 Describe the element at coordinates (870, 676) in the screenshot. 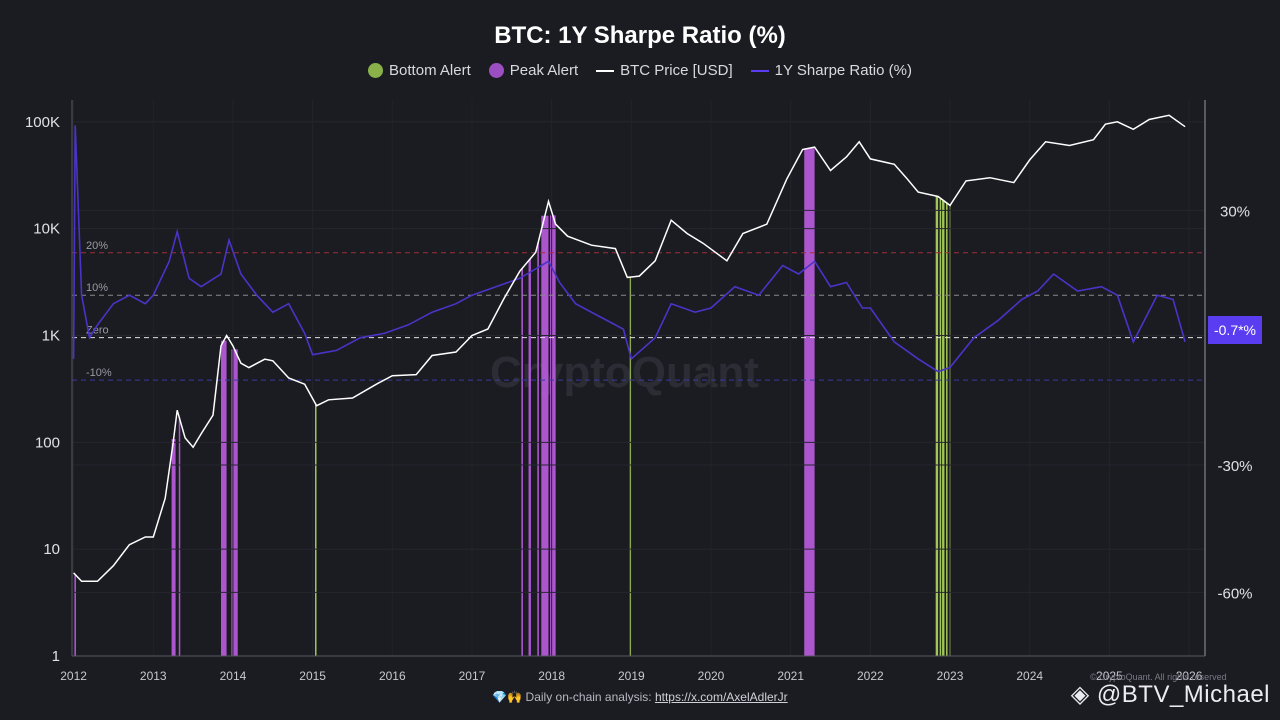

I see `x-tick-label: 2022` at that location.